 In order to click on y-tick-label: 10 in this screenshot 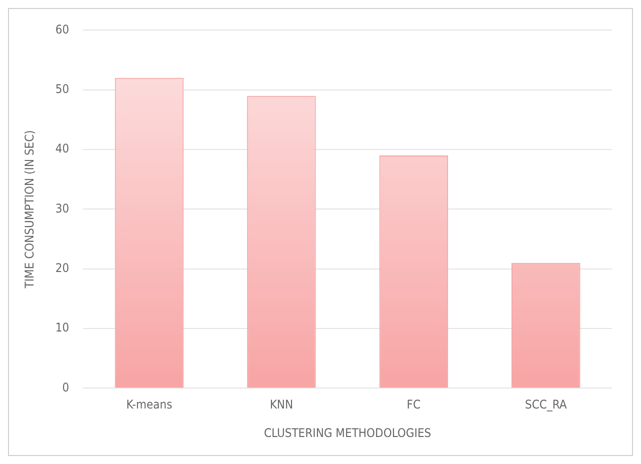, I will do `click(62, 327)`.